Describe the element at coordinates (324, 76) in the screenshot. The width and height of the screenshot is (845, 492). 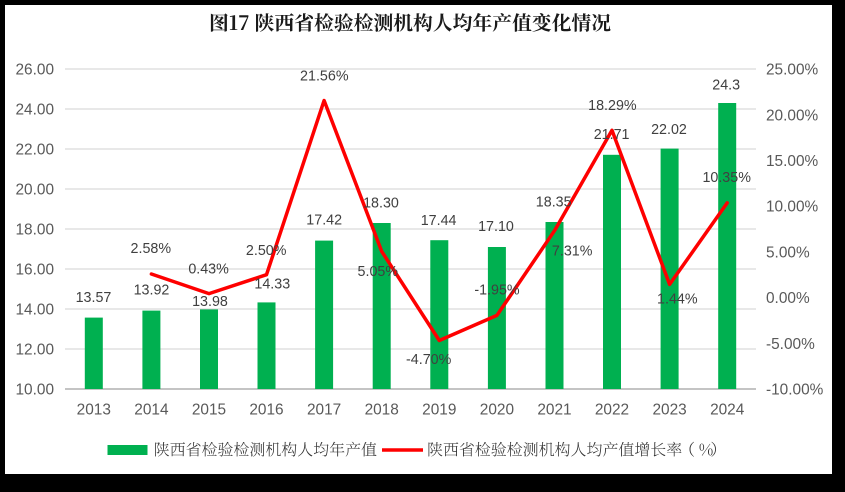
I see `svg-text: 21.56%` at that location.